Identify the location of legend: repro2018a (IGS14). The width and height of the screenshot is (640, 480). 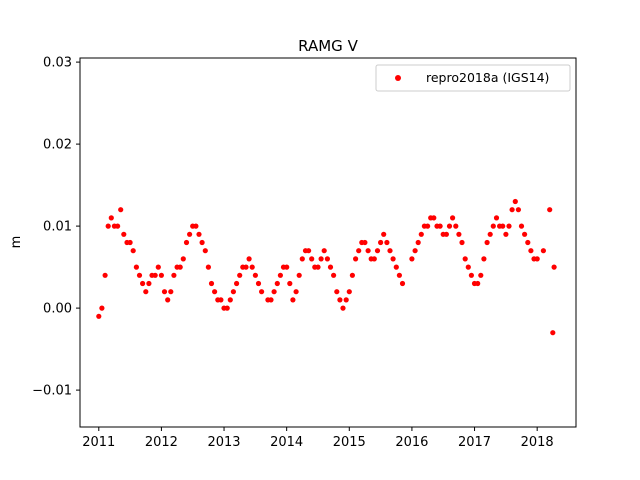
(473, 78).